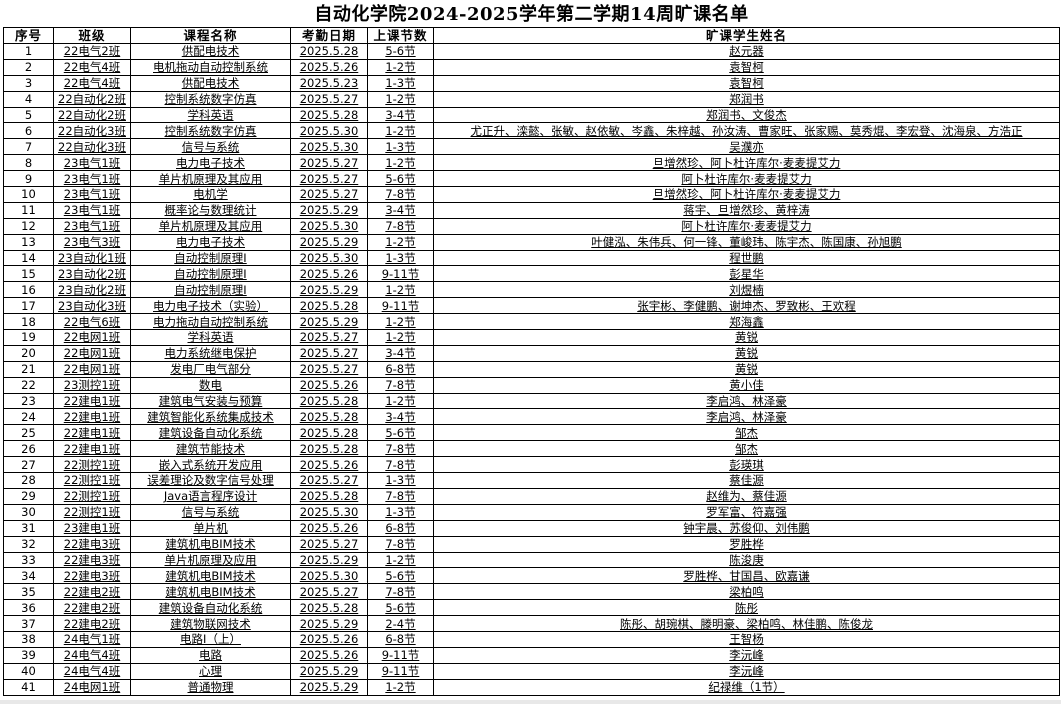  Describe the element at coordinates (28, 274) in the screenshot. I see `cell-index: 15` at that location.